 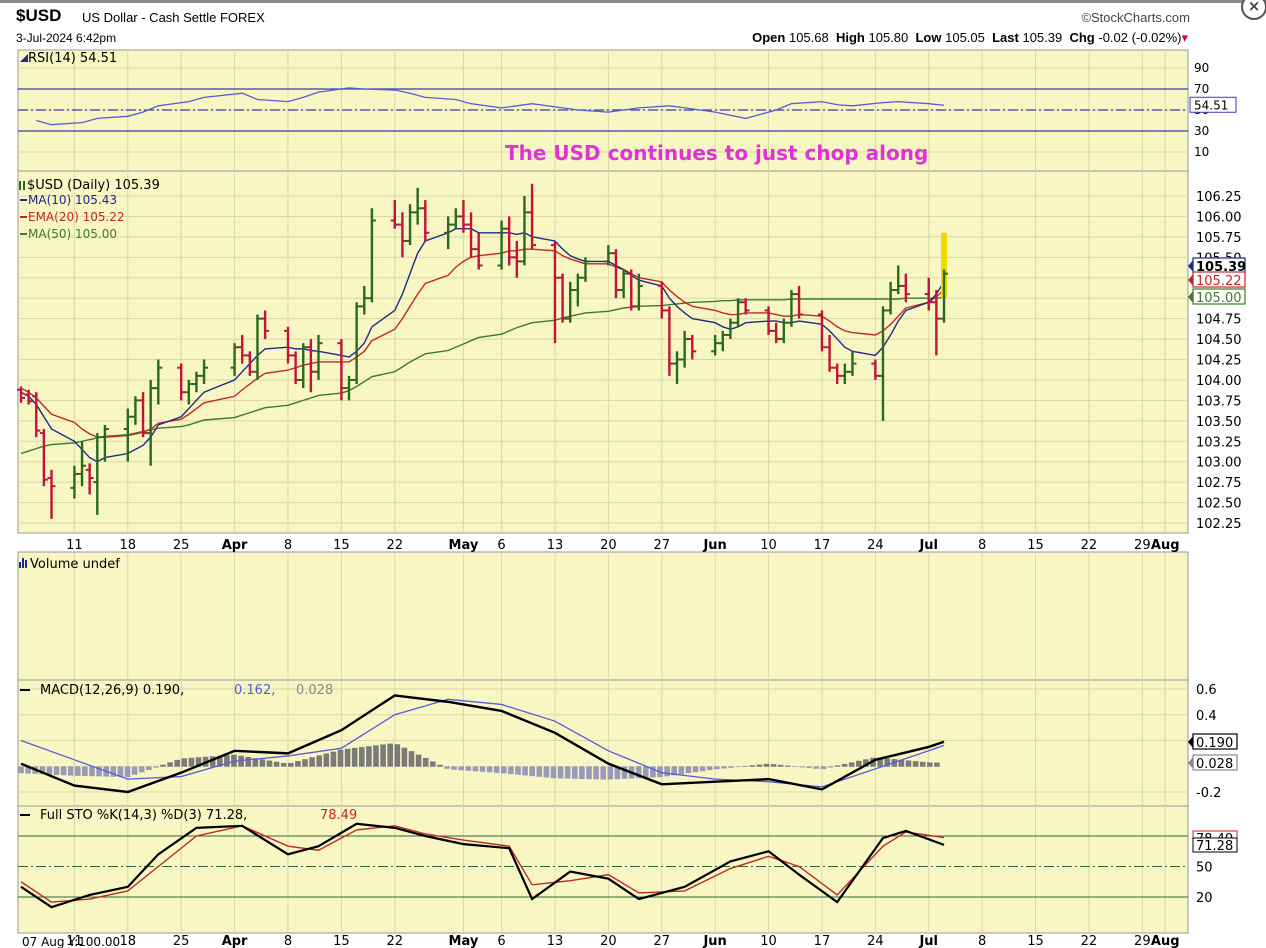 I want to click on open-label: Open, so click(x=769, y=37).